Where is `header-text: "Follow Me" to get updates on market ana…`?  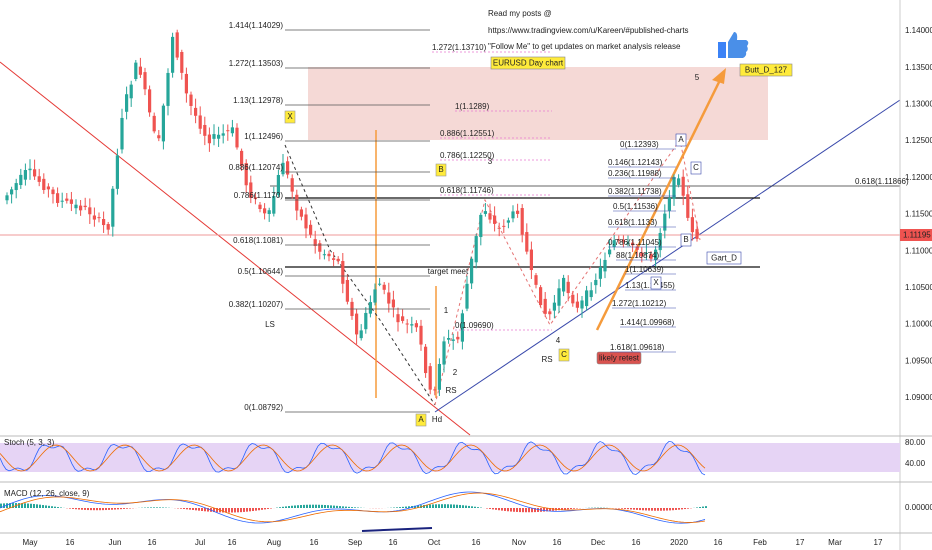
header-text: "Follow Me" to get updates on market ana… is located at coordinates (584, 46).